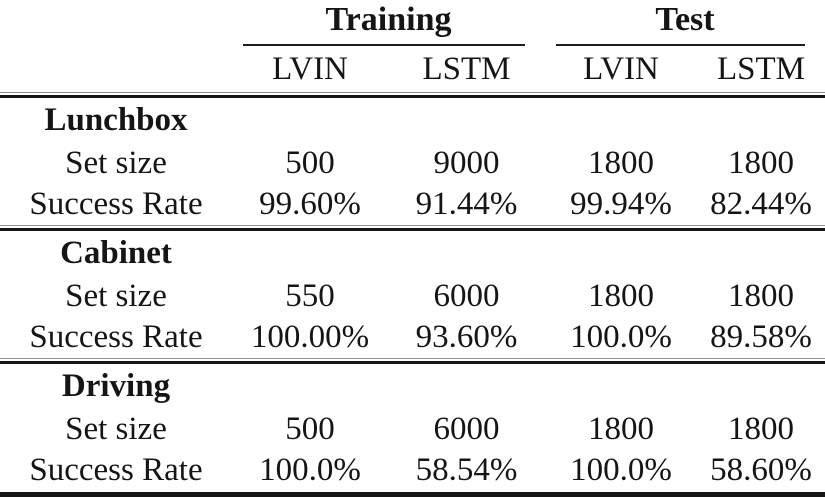 Image resolution: width=825 pixels, height=497 pixels. Describe the element at coordinates (681, 45) in the screenshot. I see `test-cmidrule` at that location.